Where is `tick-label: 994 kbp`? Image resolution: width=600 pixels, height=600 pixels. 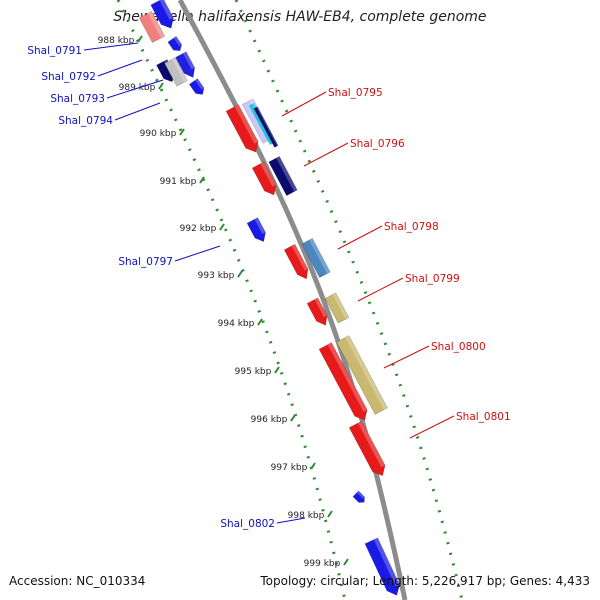
tick-label: 994 kbp is located at coordinates (236, 324).